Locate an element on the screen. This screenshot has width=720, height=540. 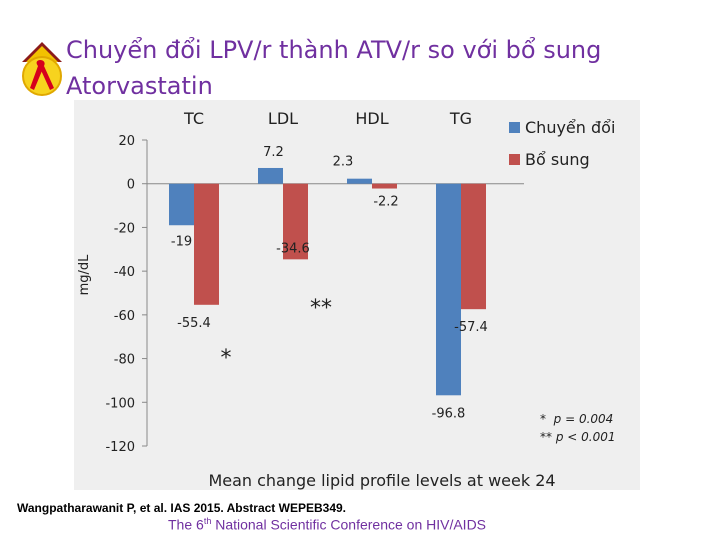
ribbon-logo is located at coordinates (42, 67).